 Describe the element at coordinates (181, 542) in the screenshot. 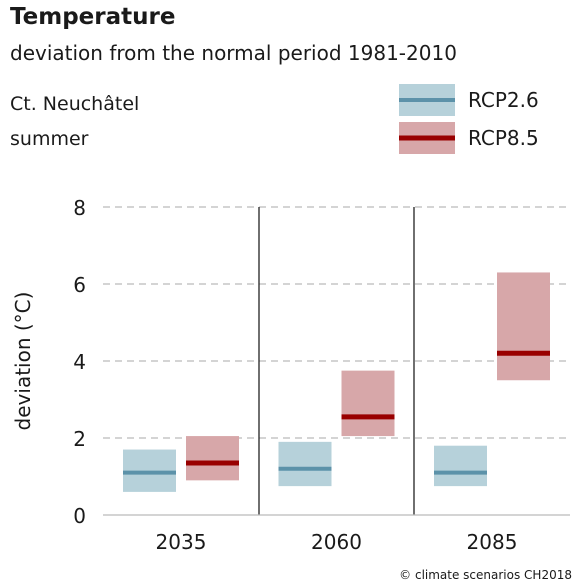

I see `x-tick-label: 2035` at that location.